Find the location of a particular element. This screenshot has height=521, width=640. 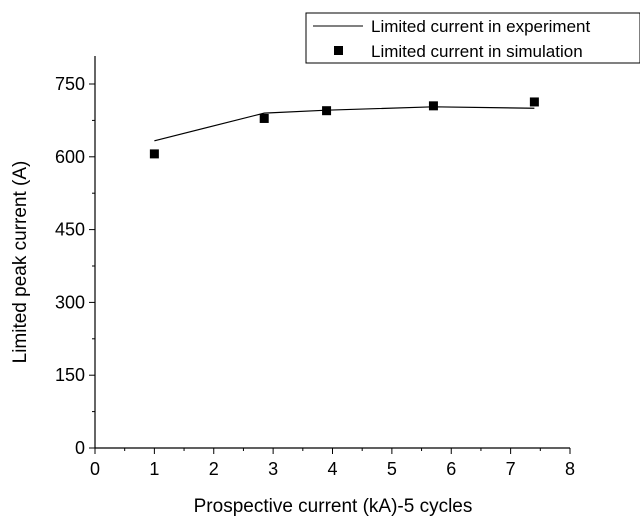

x-tick-label: 5 is located at coordinates (392, 469).